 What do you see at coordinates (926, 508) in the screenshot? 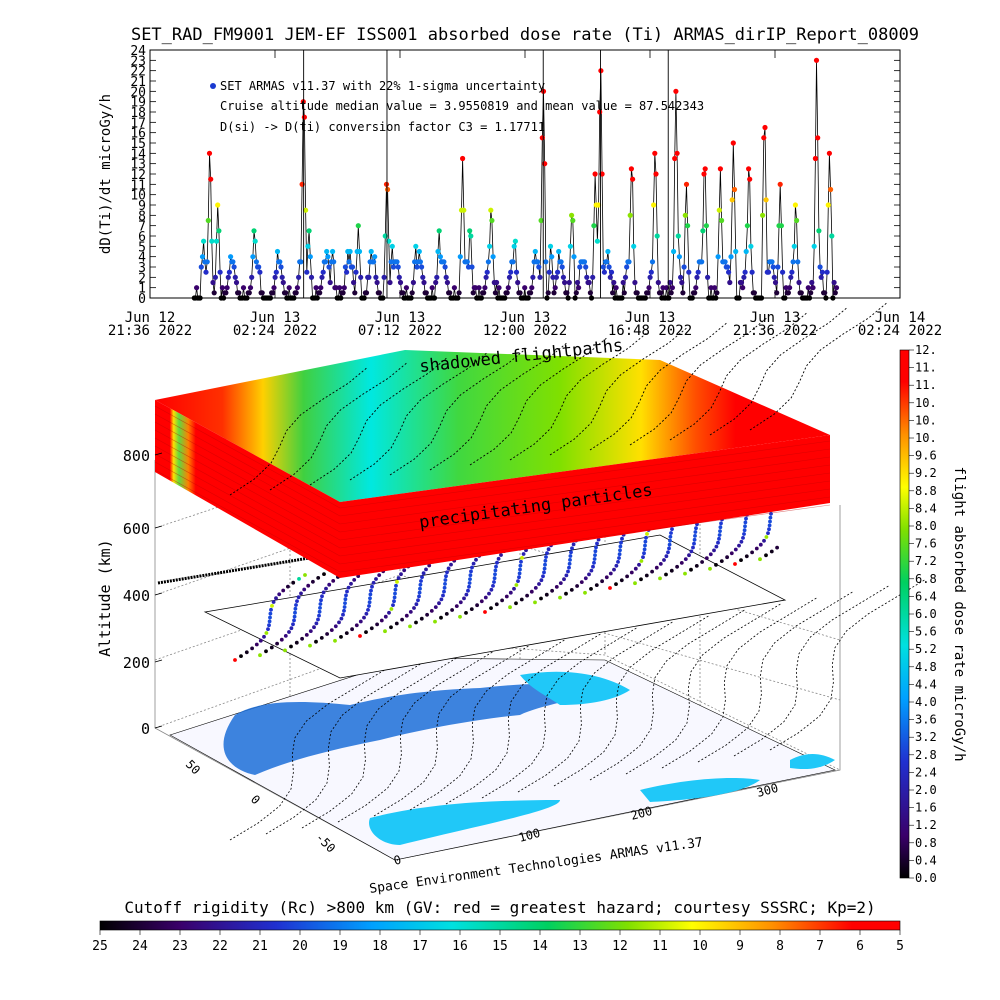
I see `dose-colorbar-tick-label: 8.4` at bounding box center [926, 508].